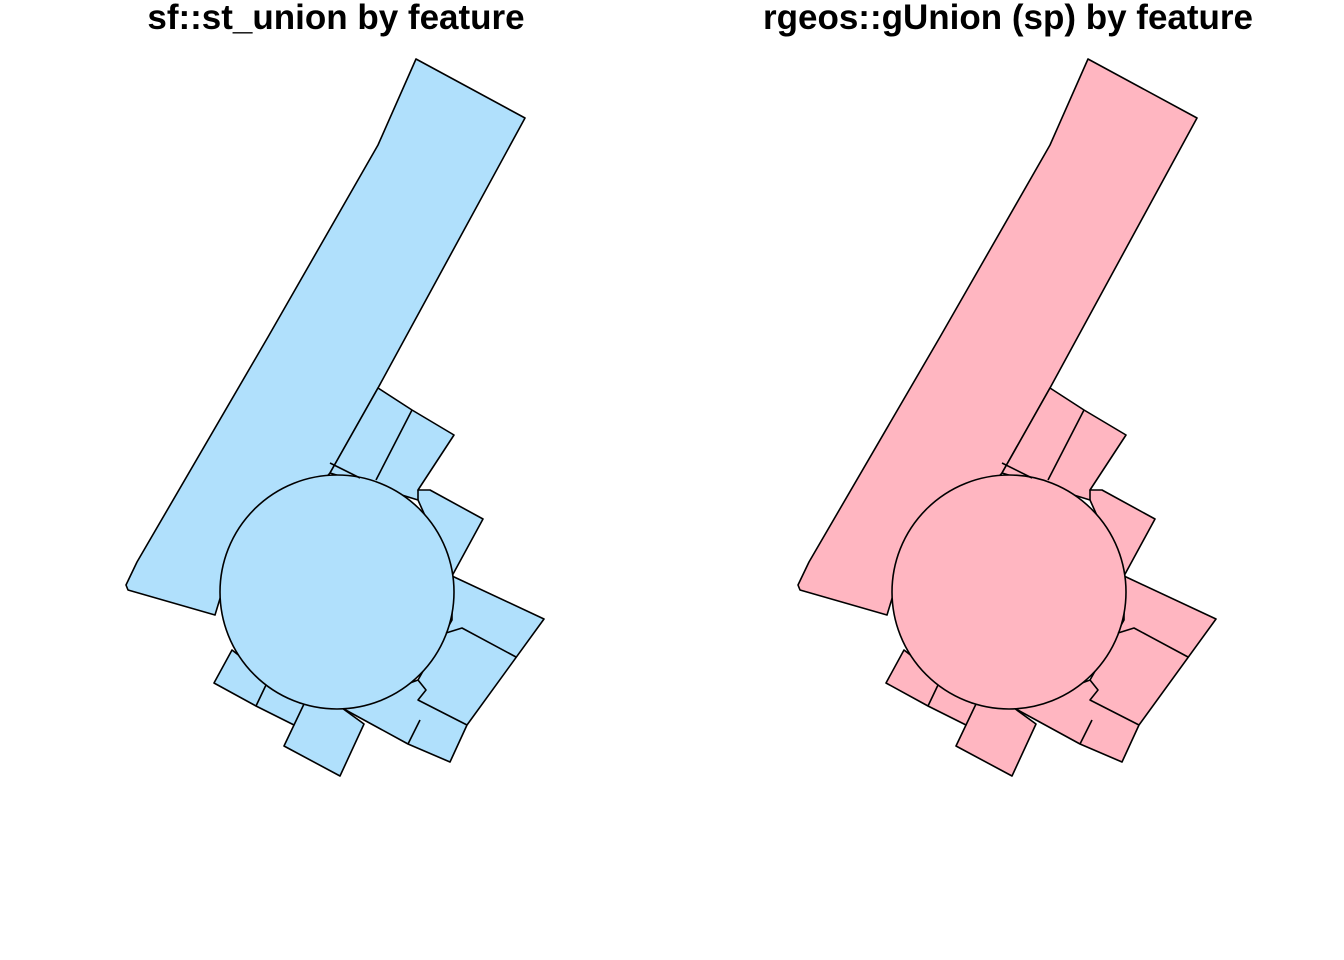 The image size is (1344, 960). I want to click on panel-title: sf::st_union by feature, so click(336, 18).